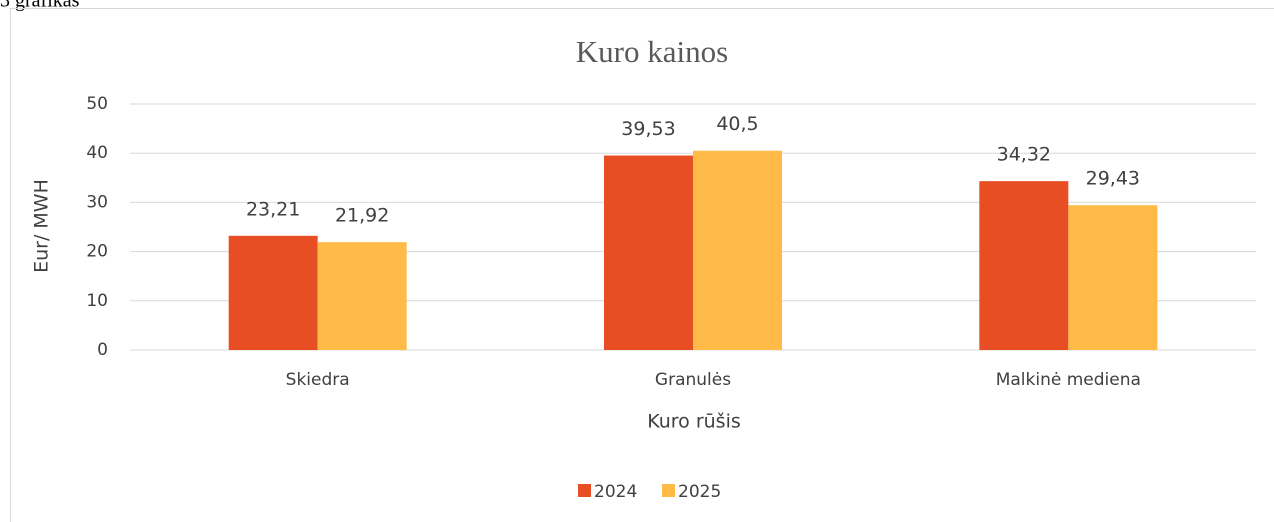 The image size is (1274, 522). Describe the element at coordinates (318, 380) in the screenshot. I see `x-tick-label: Skiedra` at that location.